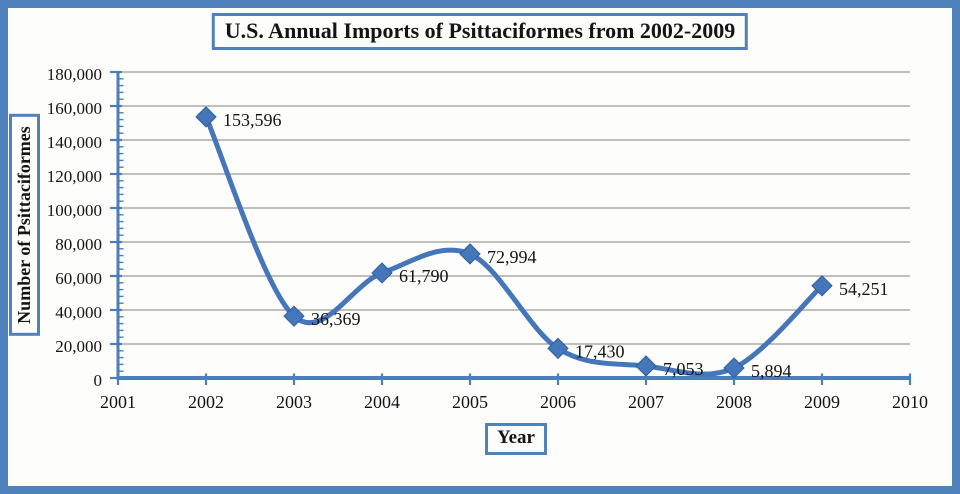 This screenshot has height=494, width=960. Describe the element at coordinates (822, 286) in the screenshot. I see `data-point-marker-2009` at that location.